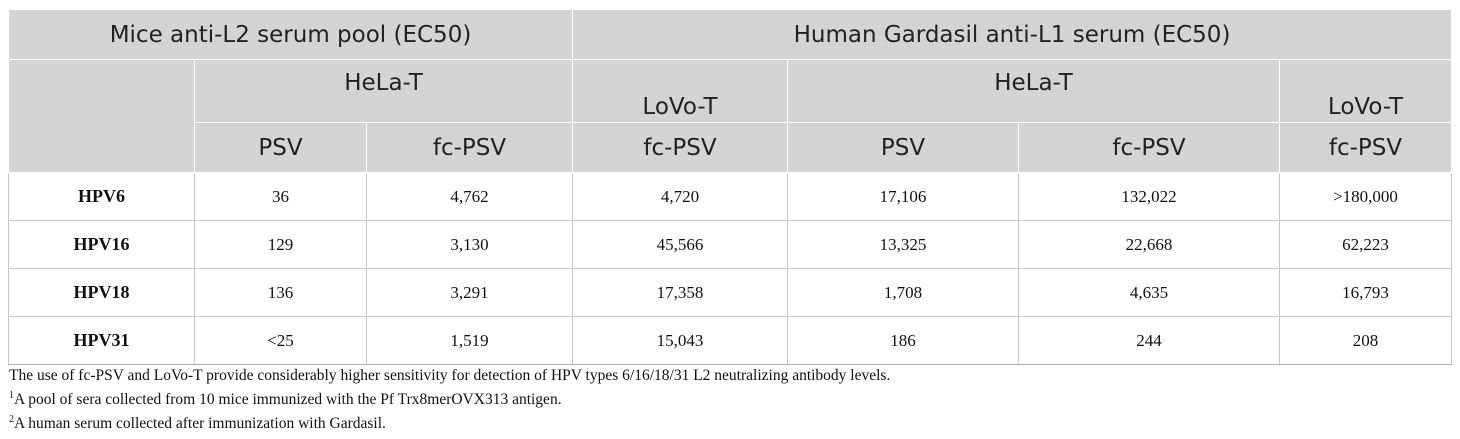  I want to click on table-cell: 13,325, so click(903, 244).